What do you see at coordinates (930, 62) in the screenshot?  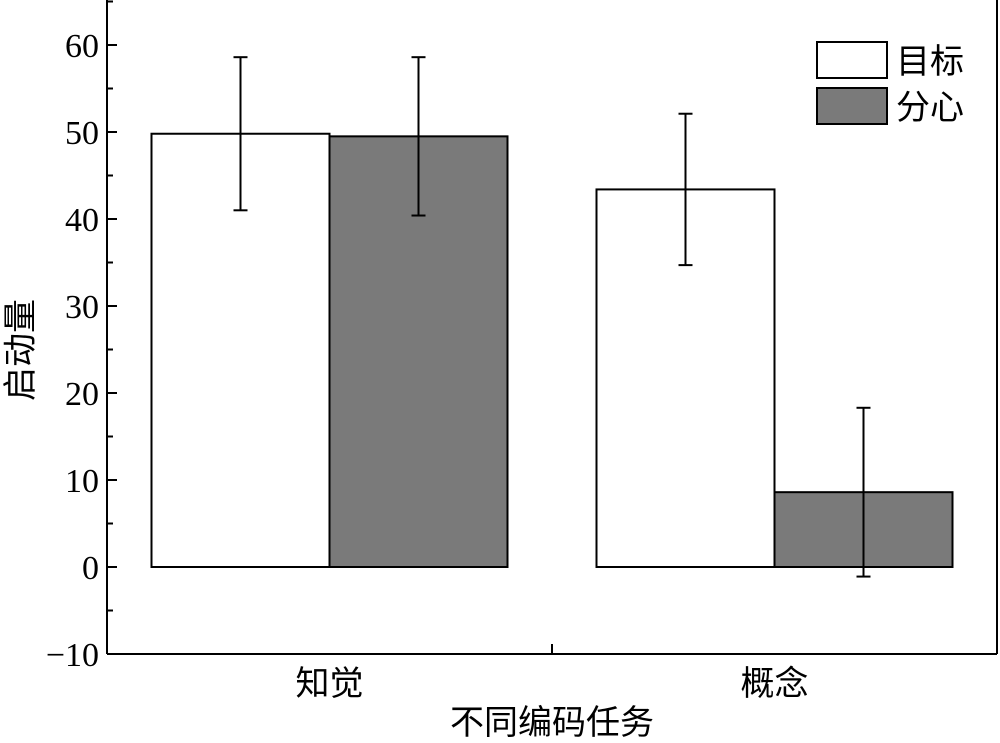 I see `legend-label: 目标` at bounding box center [930, 62].